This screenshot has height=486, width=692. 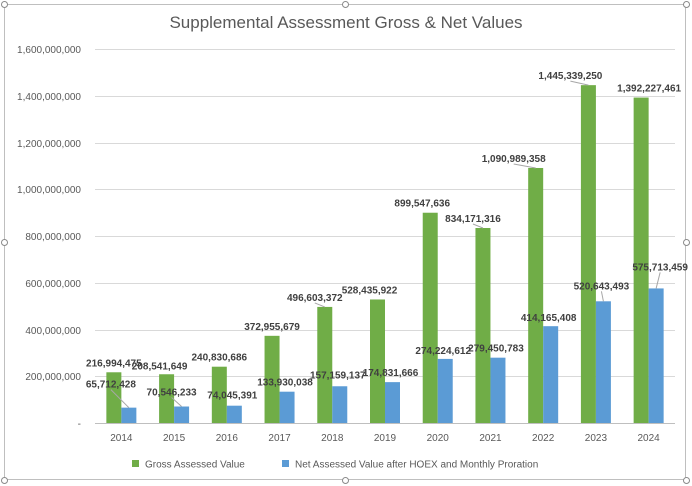 I want to click on y-tick-label: 1,200,000,000, so click(x=49, y=144).